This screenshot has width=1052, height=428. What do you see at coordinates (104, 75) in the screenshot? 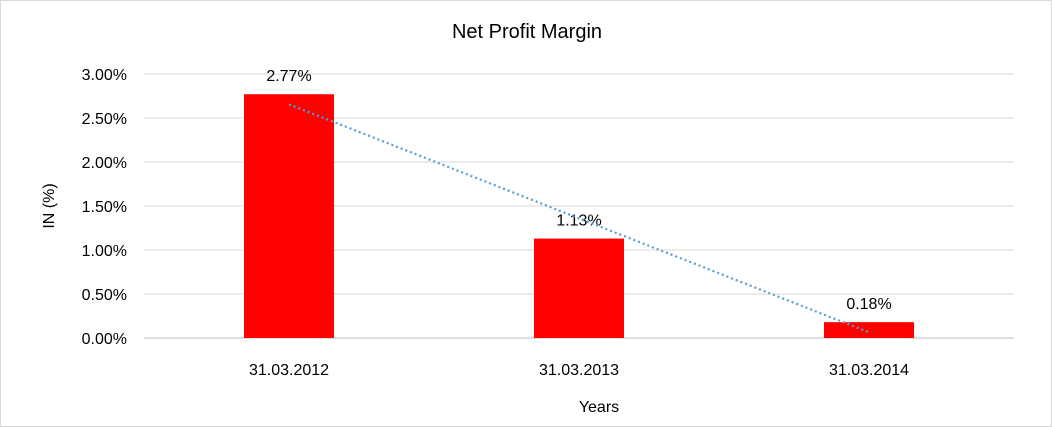
I see `y-tick-label: 3.00%` at bounding box center [104, 75].